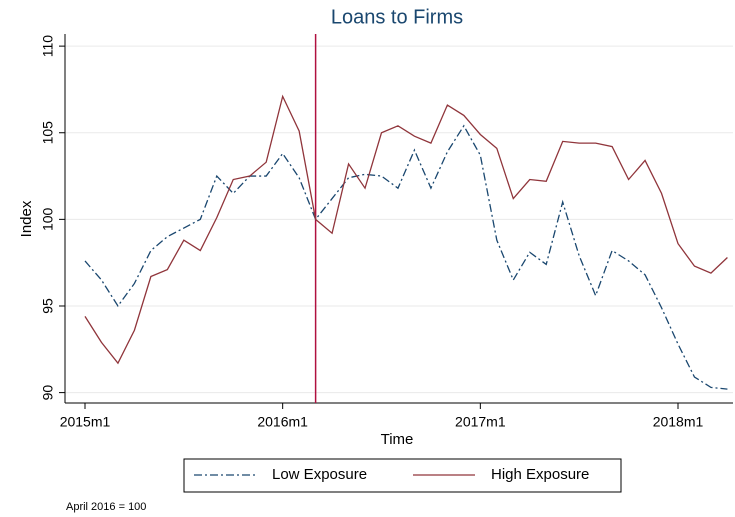 The width and height of the screenshot is (735, 517). Describe the element at coordinates (678, 422) in the screenshot. I see `x-tick-label: 2018m1` at that location.